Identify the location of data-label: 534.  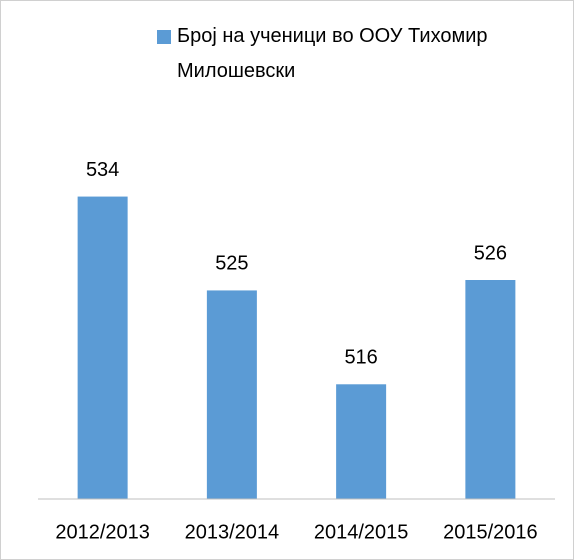
(102, 170).